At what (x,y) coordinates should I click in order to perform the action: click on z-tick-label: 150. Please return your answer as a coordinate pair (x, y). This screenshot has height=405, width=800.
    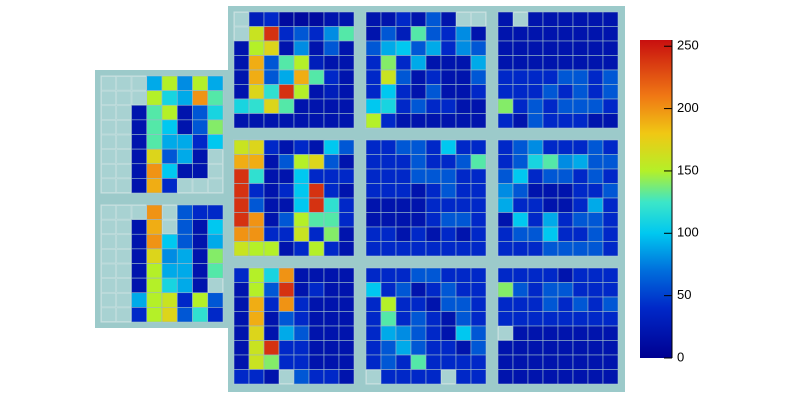
    Looking at the image, I should click on (688, 169).